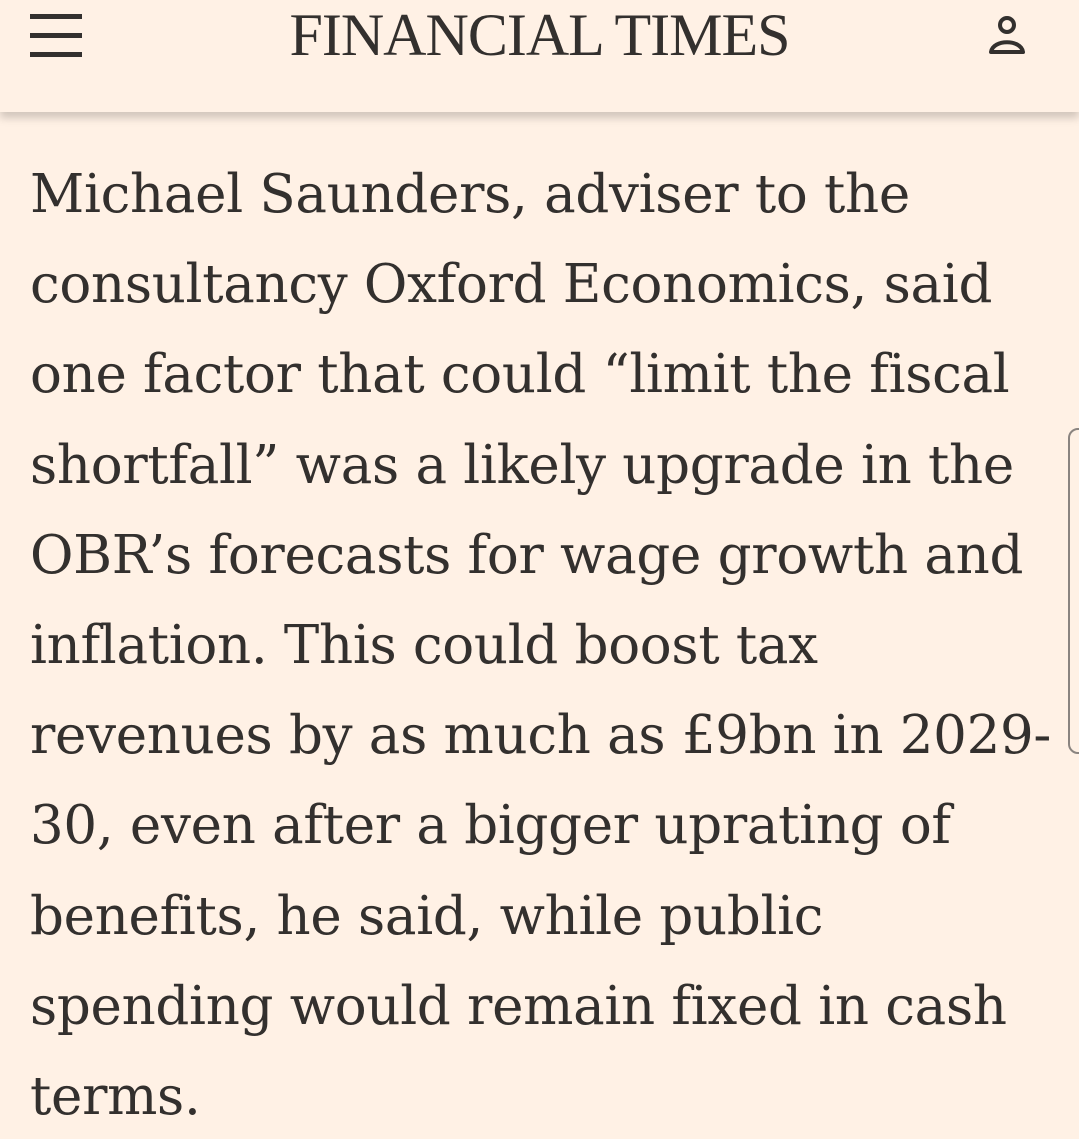 The height and width of the screenshot is (1139, 1079). What do you see at coordinates (541, 736) in the screenshot?
I see `article-line: revenues by as much as £9bn in 2029-` at bounding box center [541, 736].